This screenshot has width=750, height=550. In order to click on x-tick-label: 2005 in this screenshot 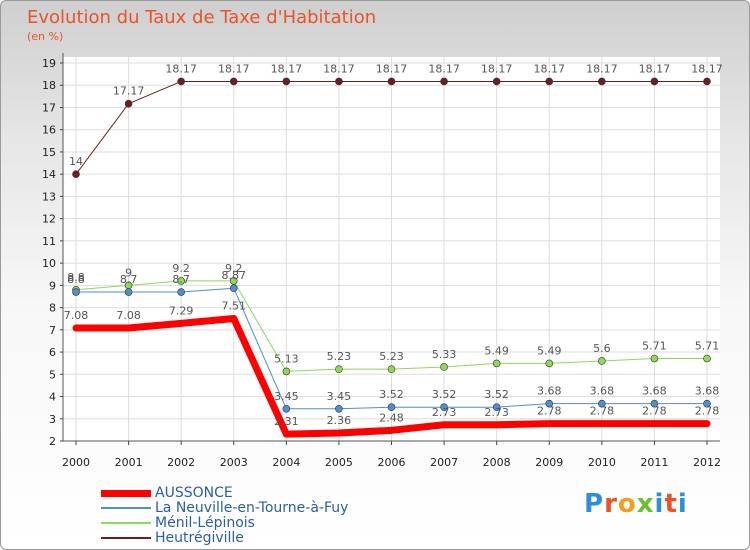, I will do `click(339, 462)`.